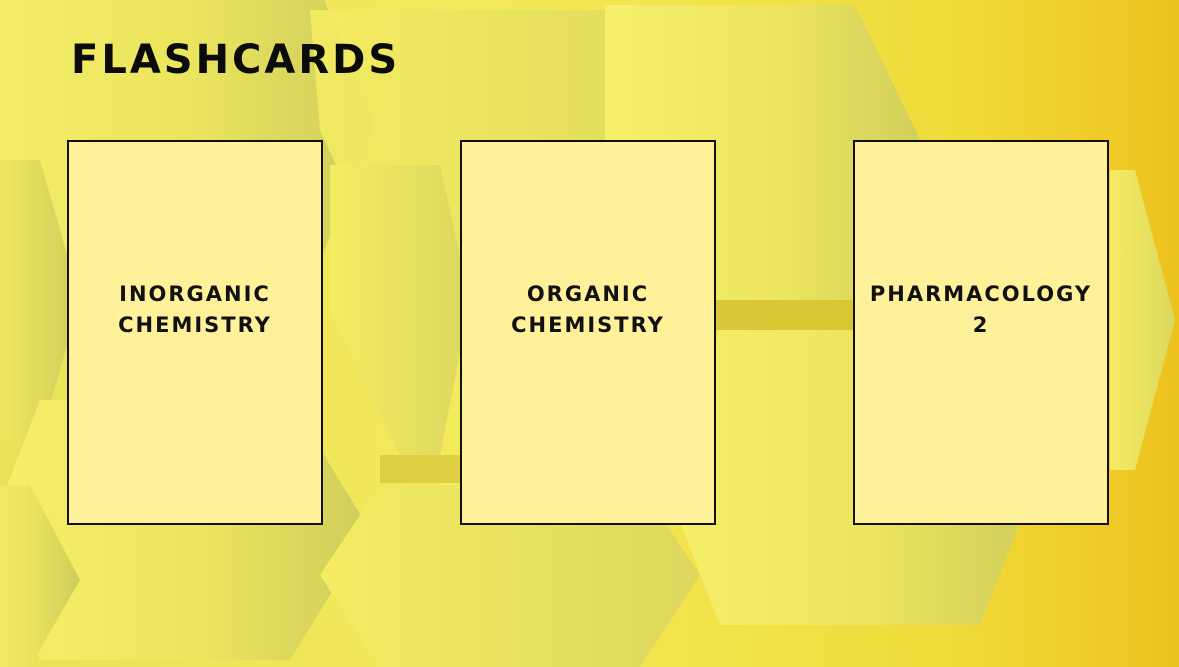 The image size is (1179, 667). I want to click on page-title: FLASHCARDS, so click(236, 60).